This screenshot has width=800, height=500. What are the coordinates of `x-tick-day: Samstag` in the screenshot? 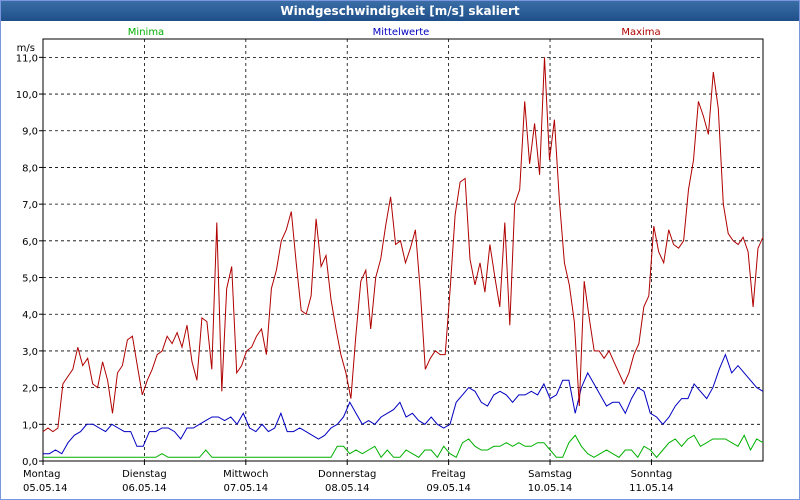 It's located at (550, 474).